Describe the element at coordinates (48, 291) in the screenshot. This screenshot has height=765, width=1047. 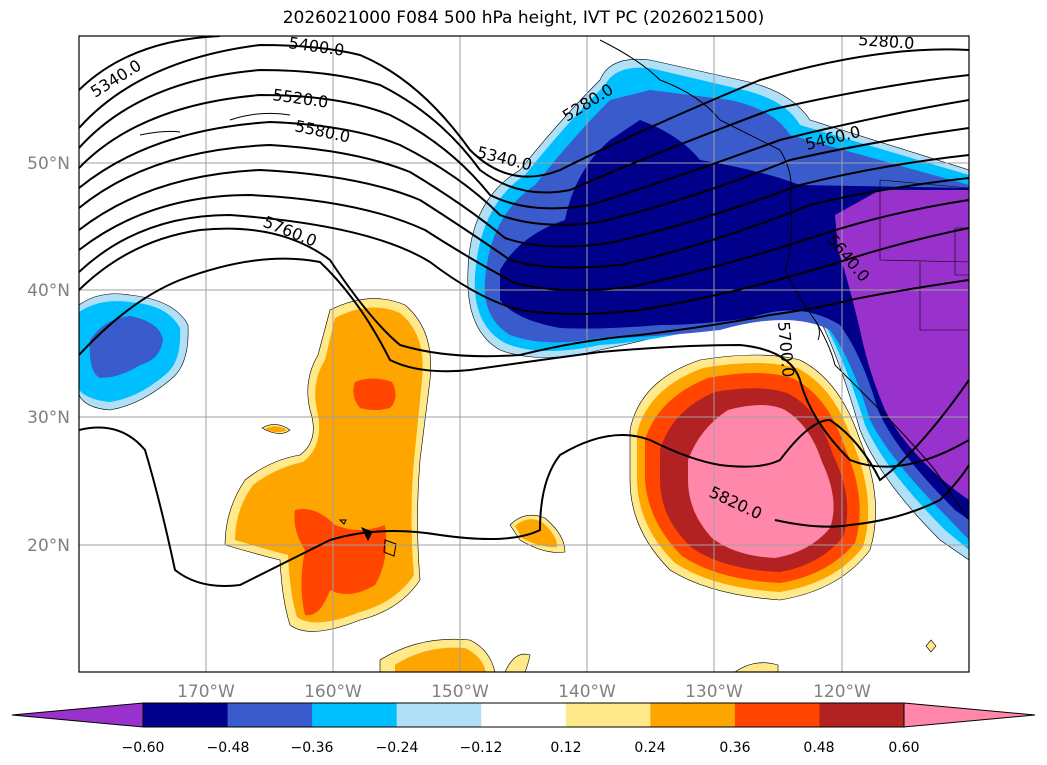
I see `lat-label-40n: 40°N` at that location.